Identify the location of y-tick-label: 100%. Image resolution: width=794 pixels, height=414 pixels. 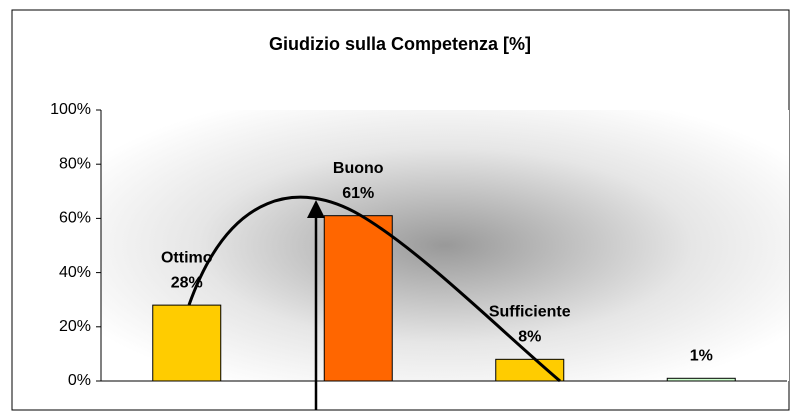
(70, 109).